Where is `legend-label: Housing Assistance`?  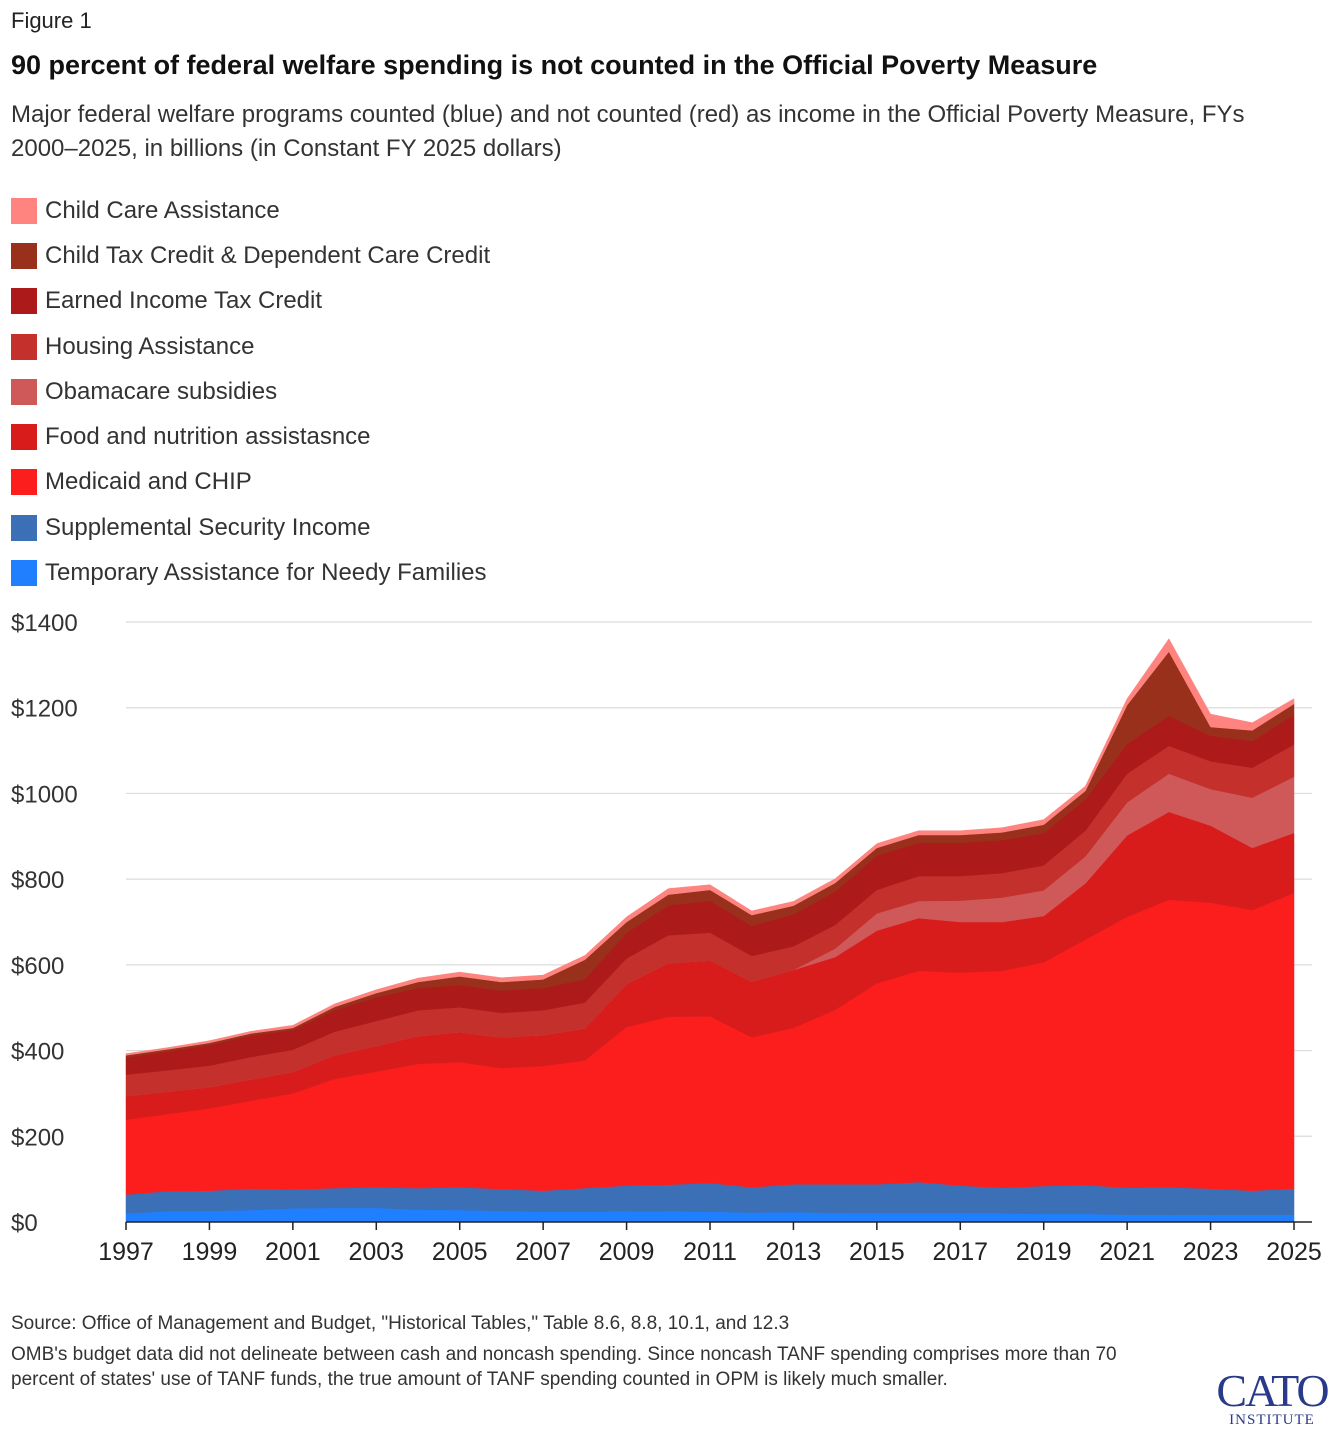
legend-label: Housing Assistance is located at coordinates (150, 346).